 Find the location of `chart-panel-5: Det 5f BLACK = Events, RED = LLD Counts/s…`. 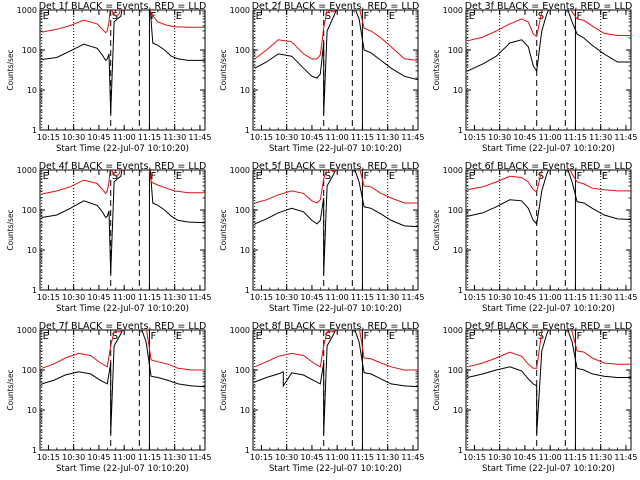

chart-panel-5: Det 5f BLACK = Events, RED = LLD Counts/s… is located at coordinates (321, 237).